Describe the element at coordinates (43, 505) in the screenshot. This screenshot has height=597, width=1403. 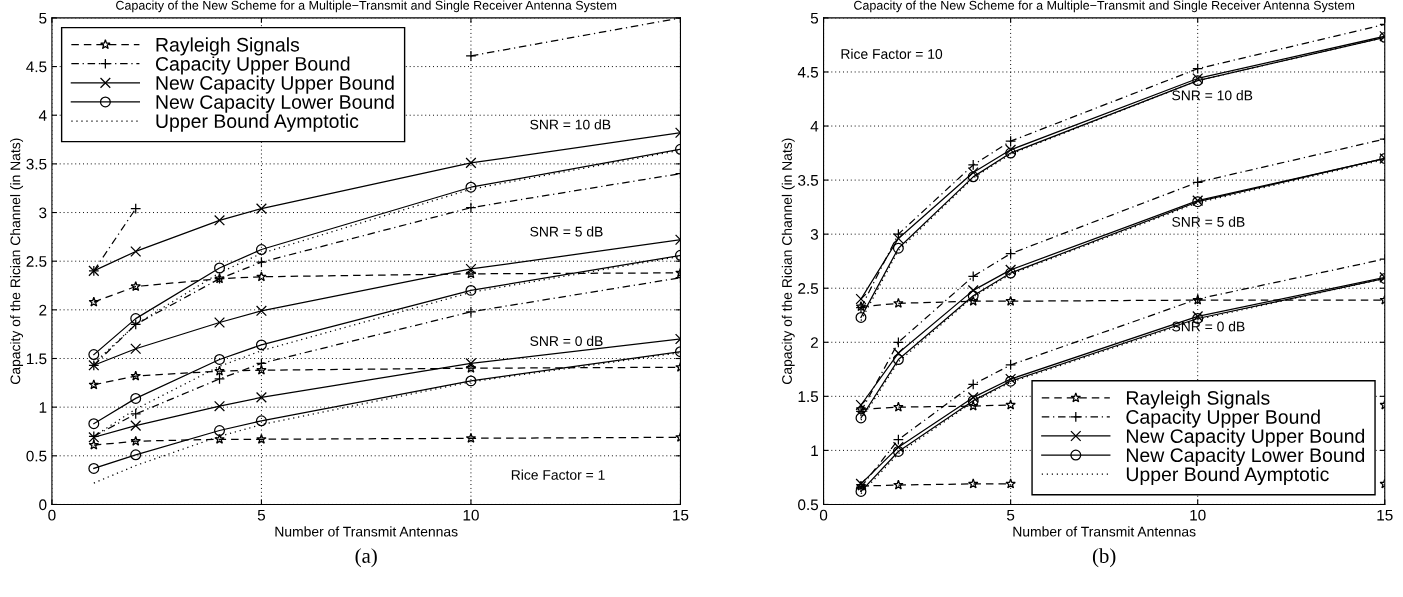
I see `y-tick-label: 0` at that location.